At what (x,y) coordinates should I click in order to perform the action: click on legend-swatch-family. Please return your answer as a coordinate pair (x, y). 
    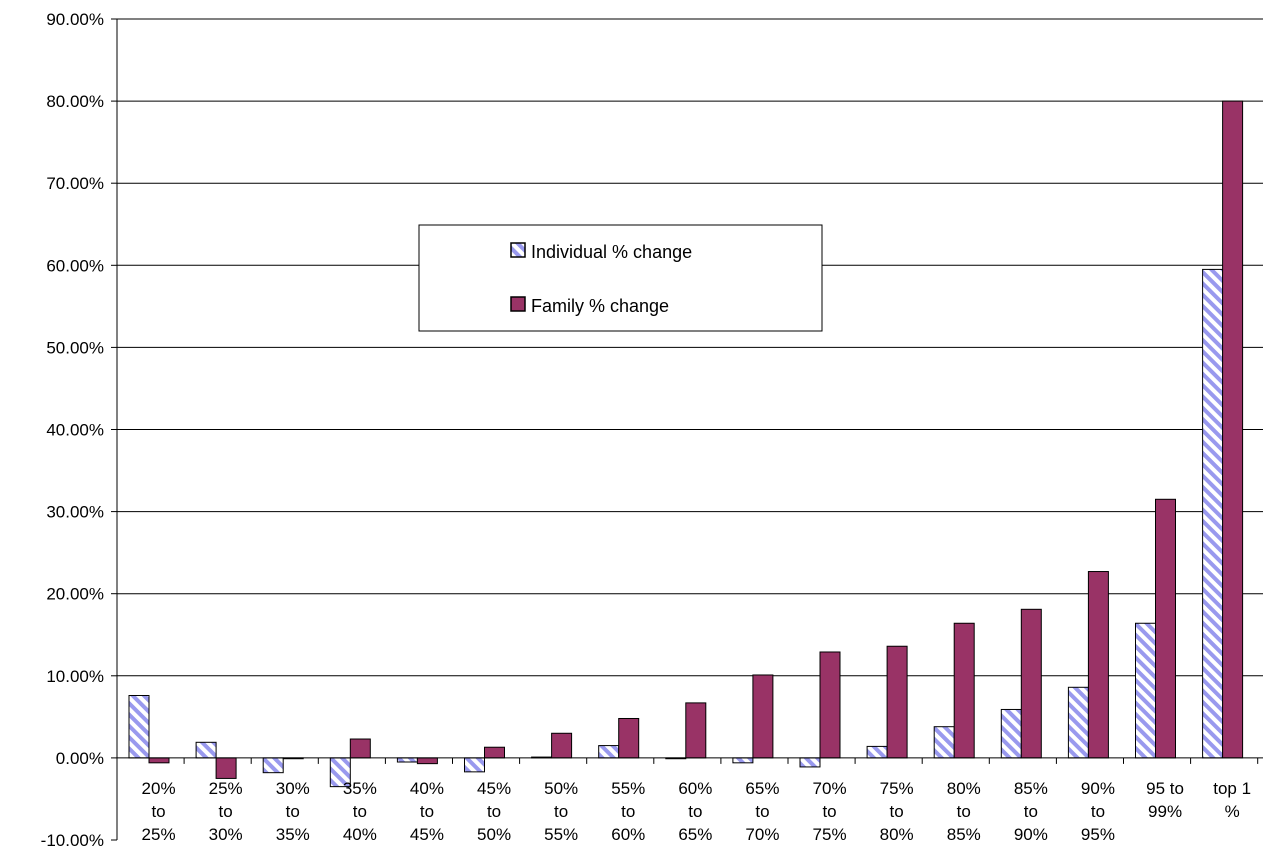
    Looking at the image, I should click on (518, 304).